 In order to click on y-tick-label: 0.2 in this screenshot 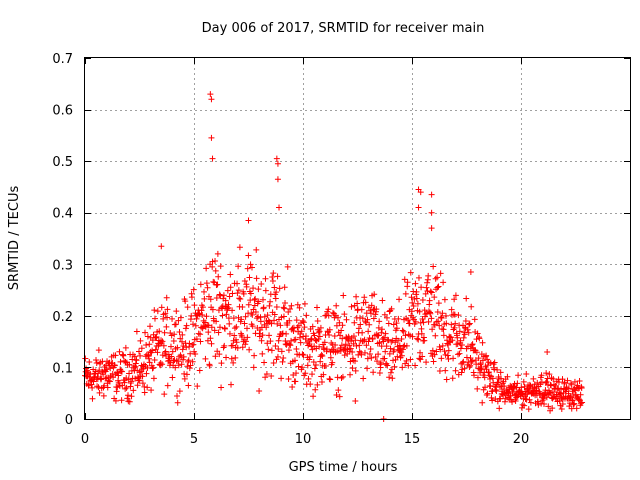, I will do `click(62, 317)`.